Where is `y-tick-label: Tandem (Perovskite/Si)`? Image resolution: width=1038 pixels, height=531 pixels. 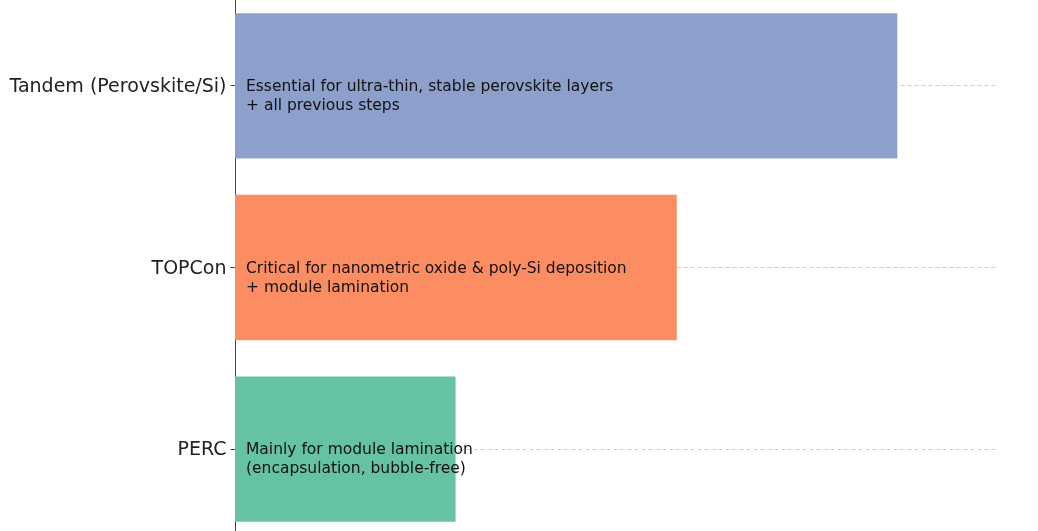 y-tick-label: Tandem (Perovskite/Si) is located at coordinates (117, 84).